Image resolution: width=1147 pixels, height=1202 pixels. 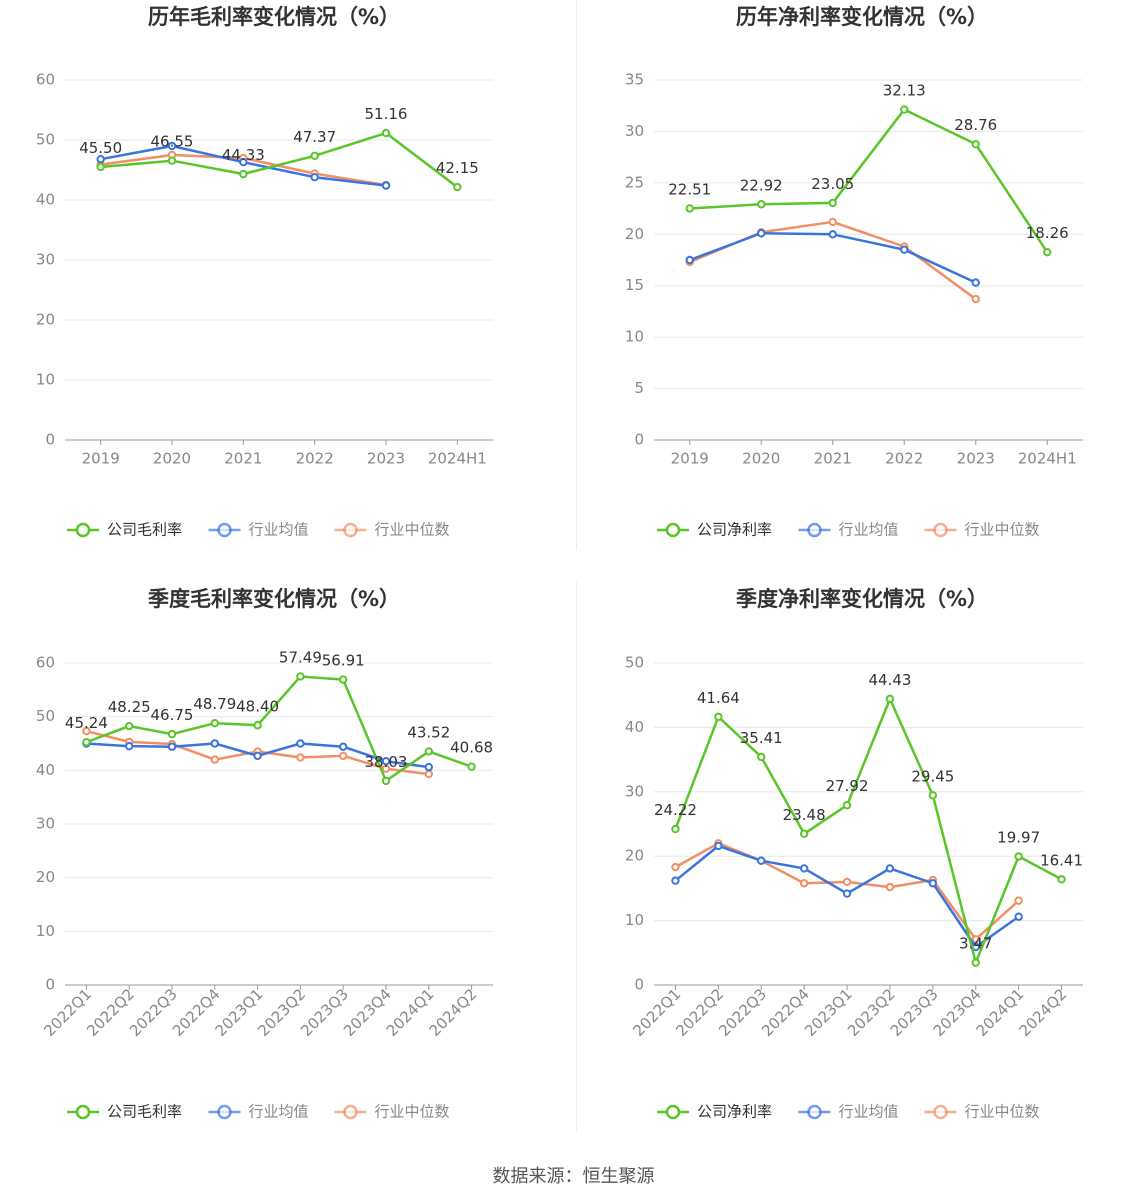 What do you see at coordinates (1061, 860) in the screenshot?
I see `data-label: 16.41` at bounding box center [1061, 860].